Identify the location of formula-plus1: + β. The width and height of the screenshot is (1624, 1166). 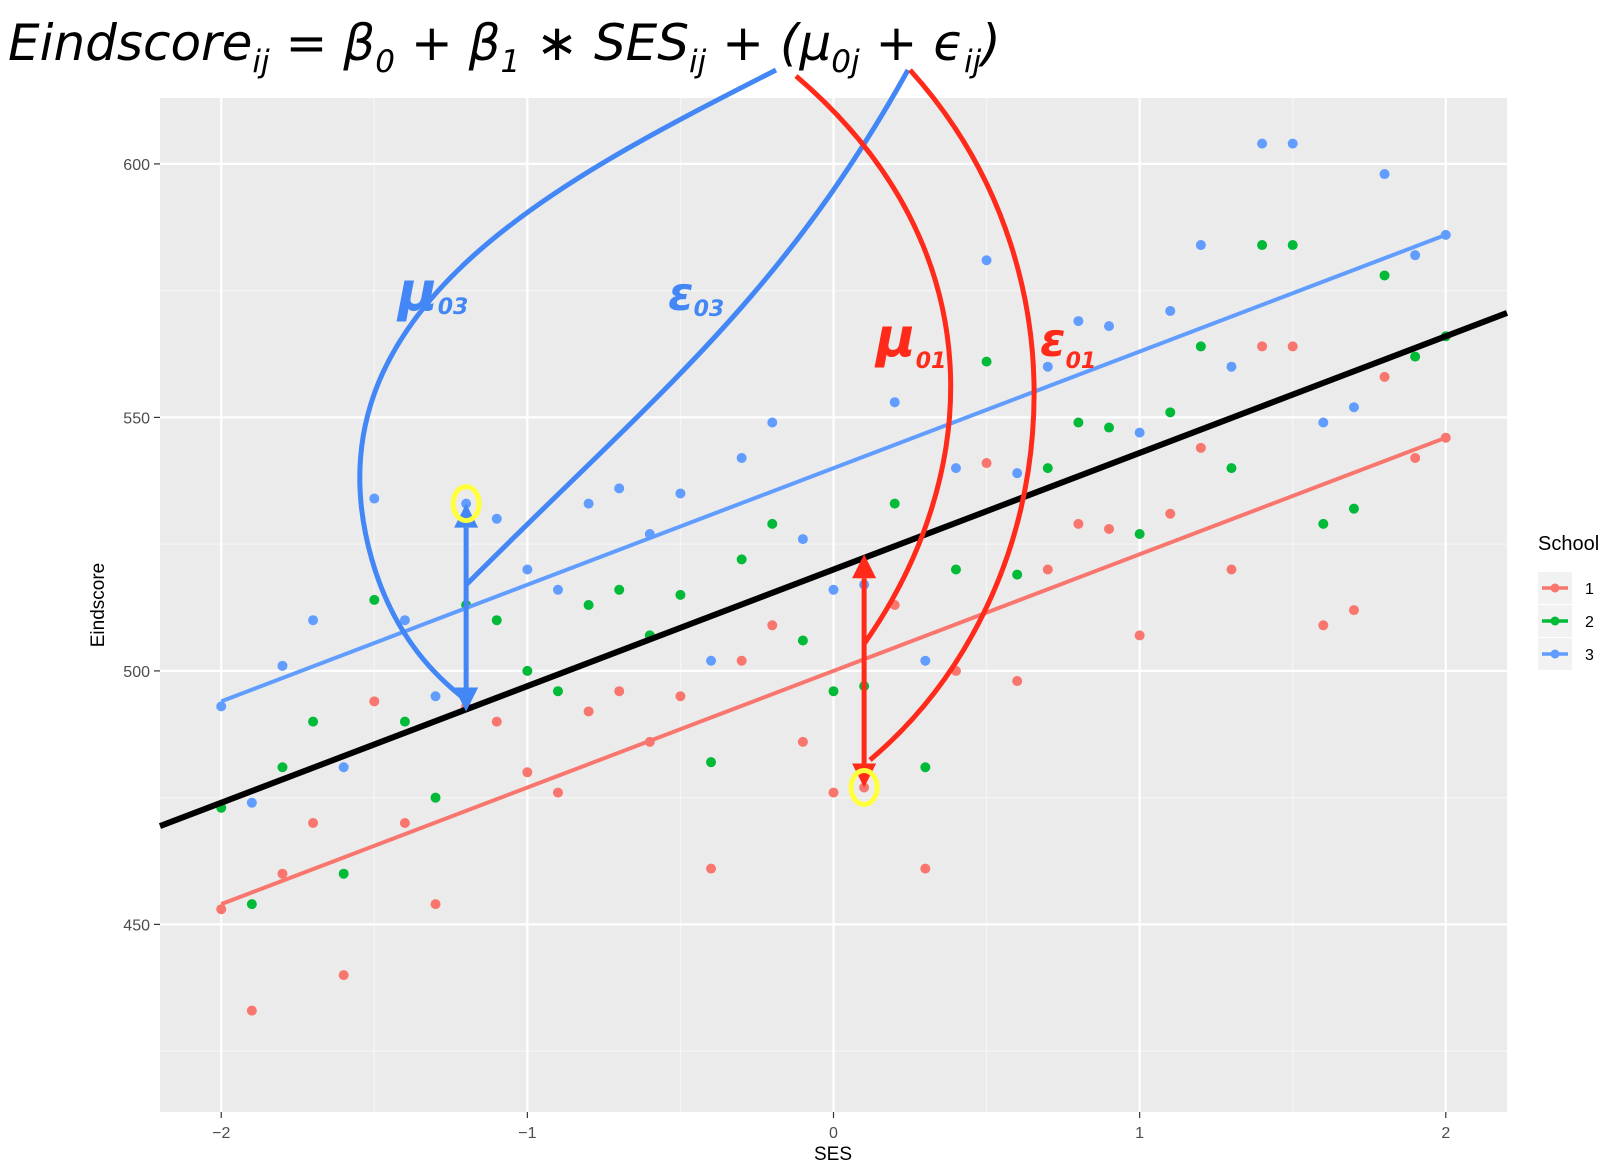
(448, 43).